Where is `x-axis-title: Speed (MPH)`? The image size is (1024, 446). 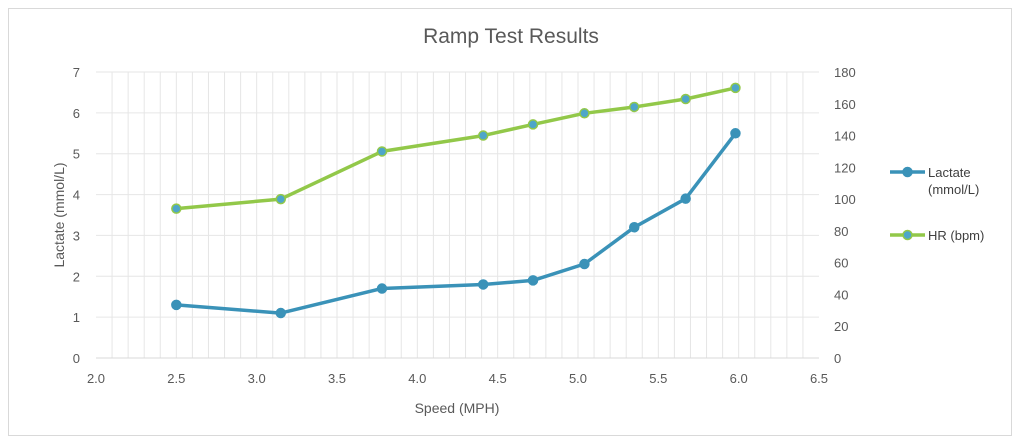
x-axis-title: Speed (MPH) is located at coordinates (457, 408).